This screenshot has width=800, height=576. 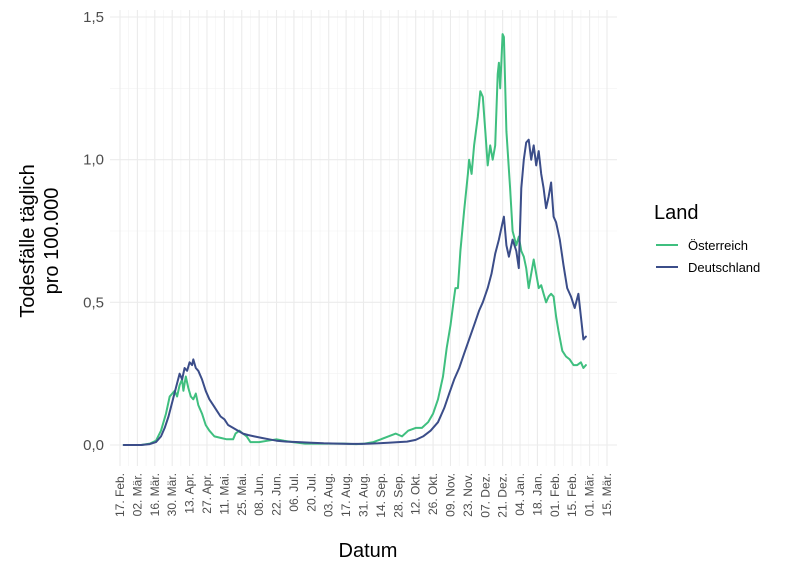 What do you see at coordinates (311, 492) in the screenshot?
I see `x-tick-label: 20. Jul.` at bounding box center [311, 492].